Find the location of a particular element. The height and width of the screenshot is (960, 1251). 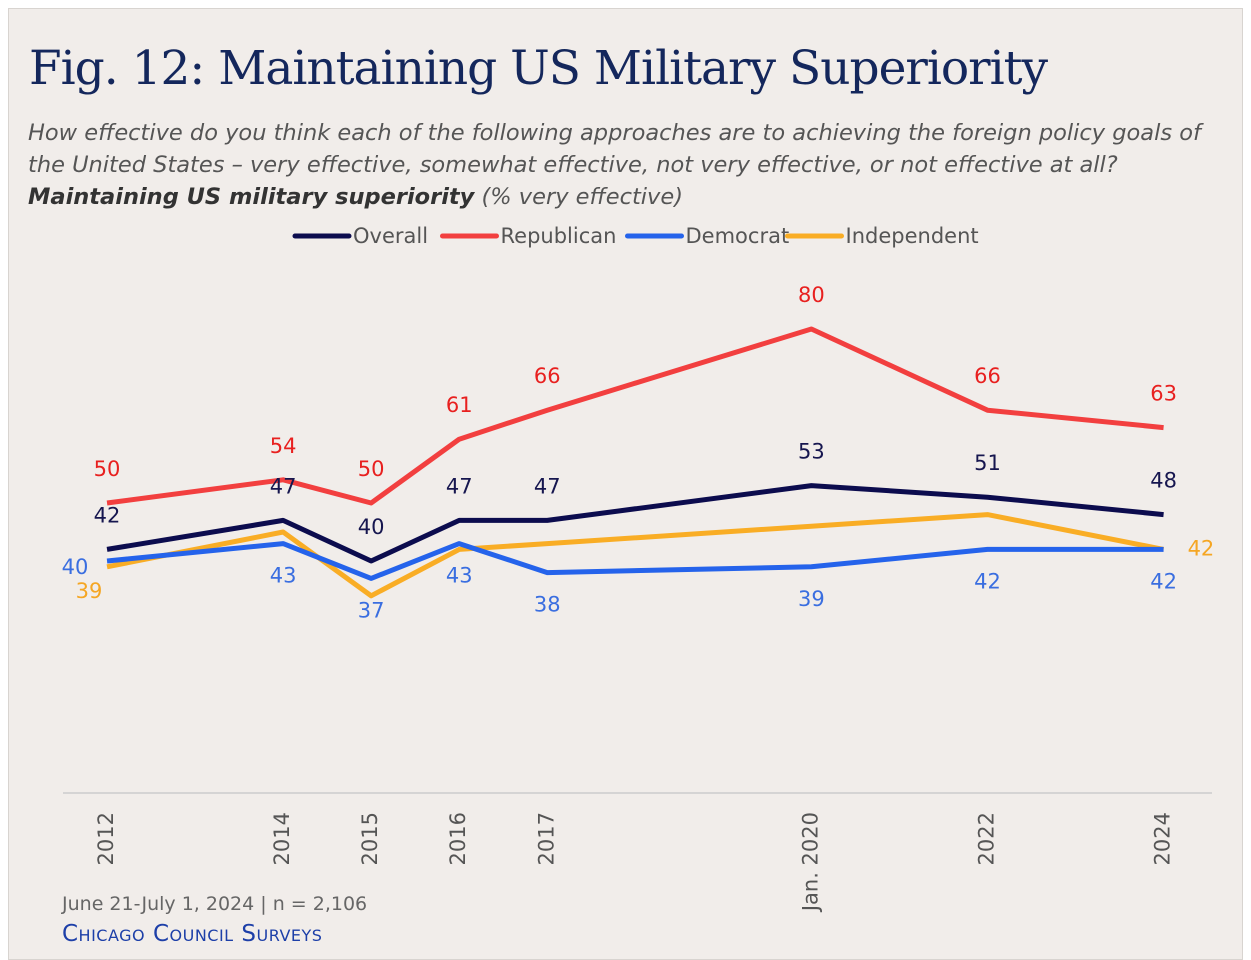

data-label: 61 is located at coordinates (459, 405).